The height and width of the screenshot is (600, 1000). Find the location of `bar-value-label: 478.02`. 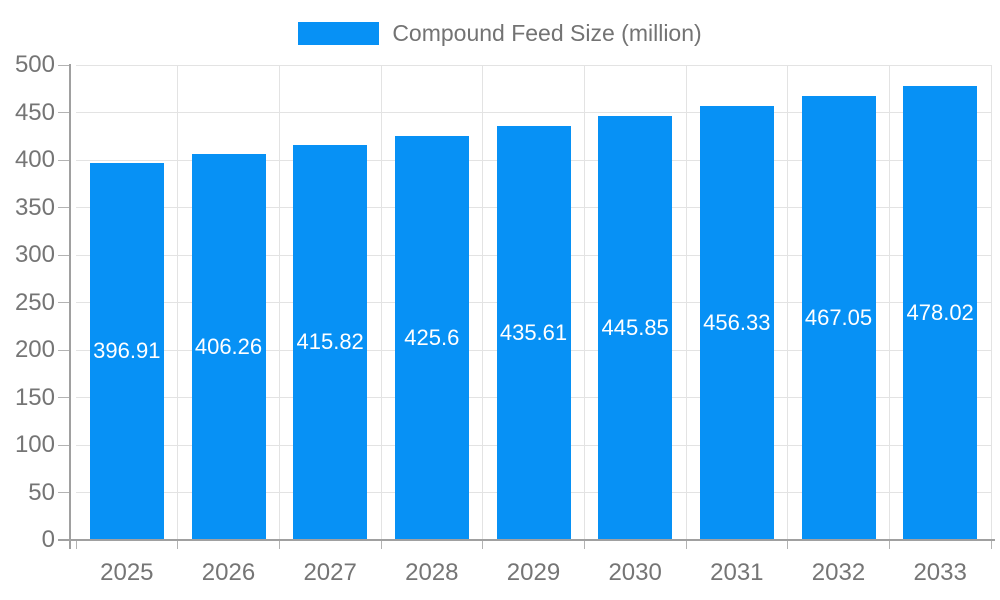

bar-value-label: 478.02 is located at coordinates (940, 312).